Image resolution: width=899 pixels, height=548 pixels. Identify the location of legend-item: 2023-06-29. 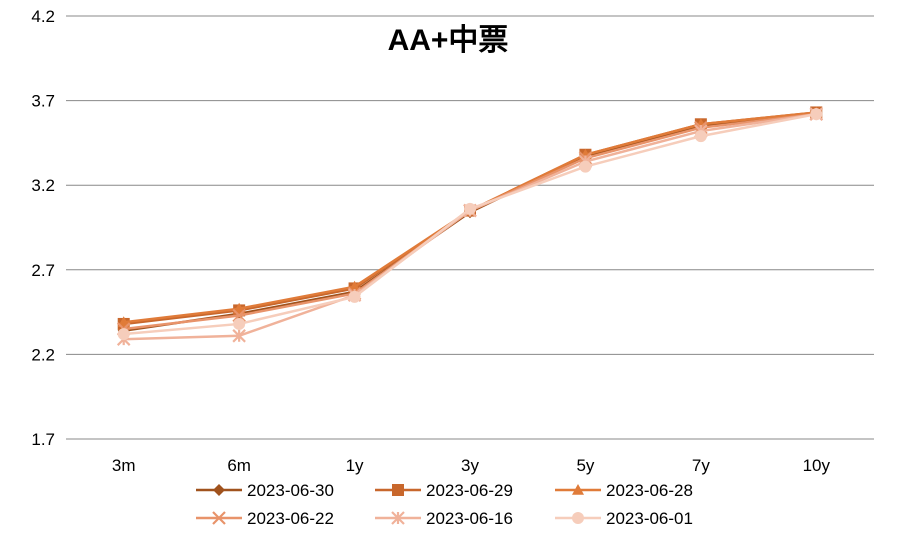
(444, 490).